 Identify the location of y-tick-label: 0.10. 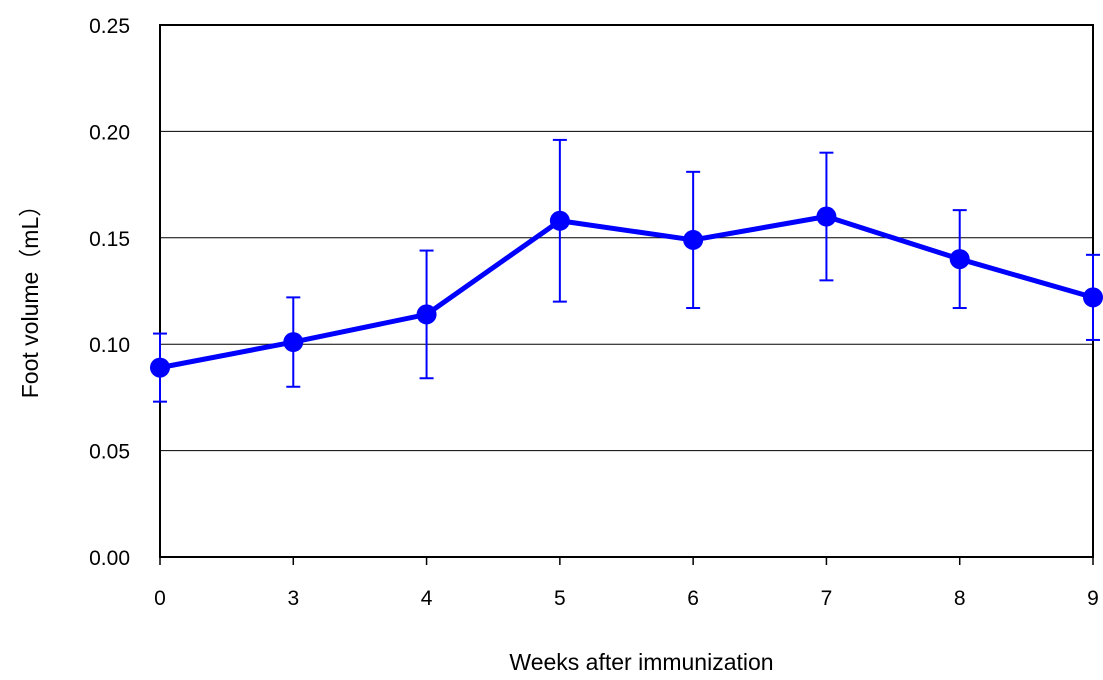
(109, 345).